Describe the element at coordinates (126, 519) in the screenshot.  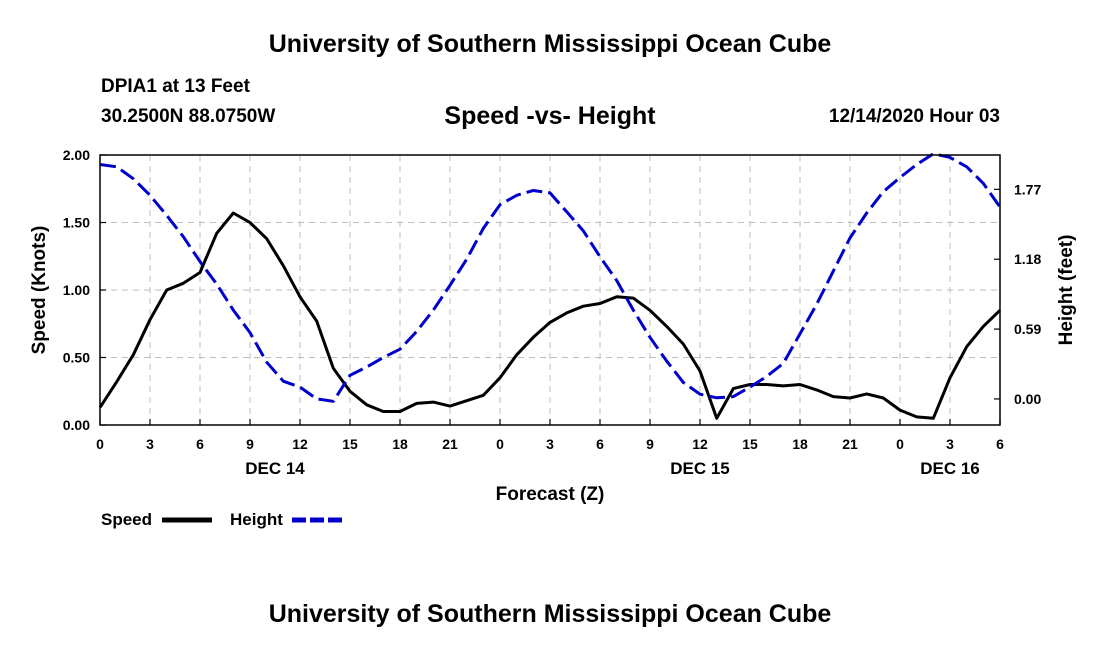
I see `legend-speed-label: Speed` at that location.